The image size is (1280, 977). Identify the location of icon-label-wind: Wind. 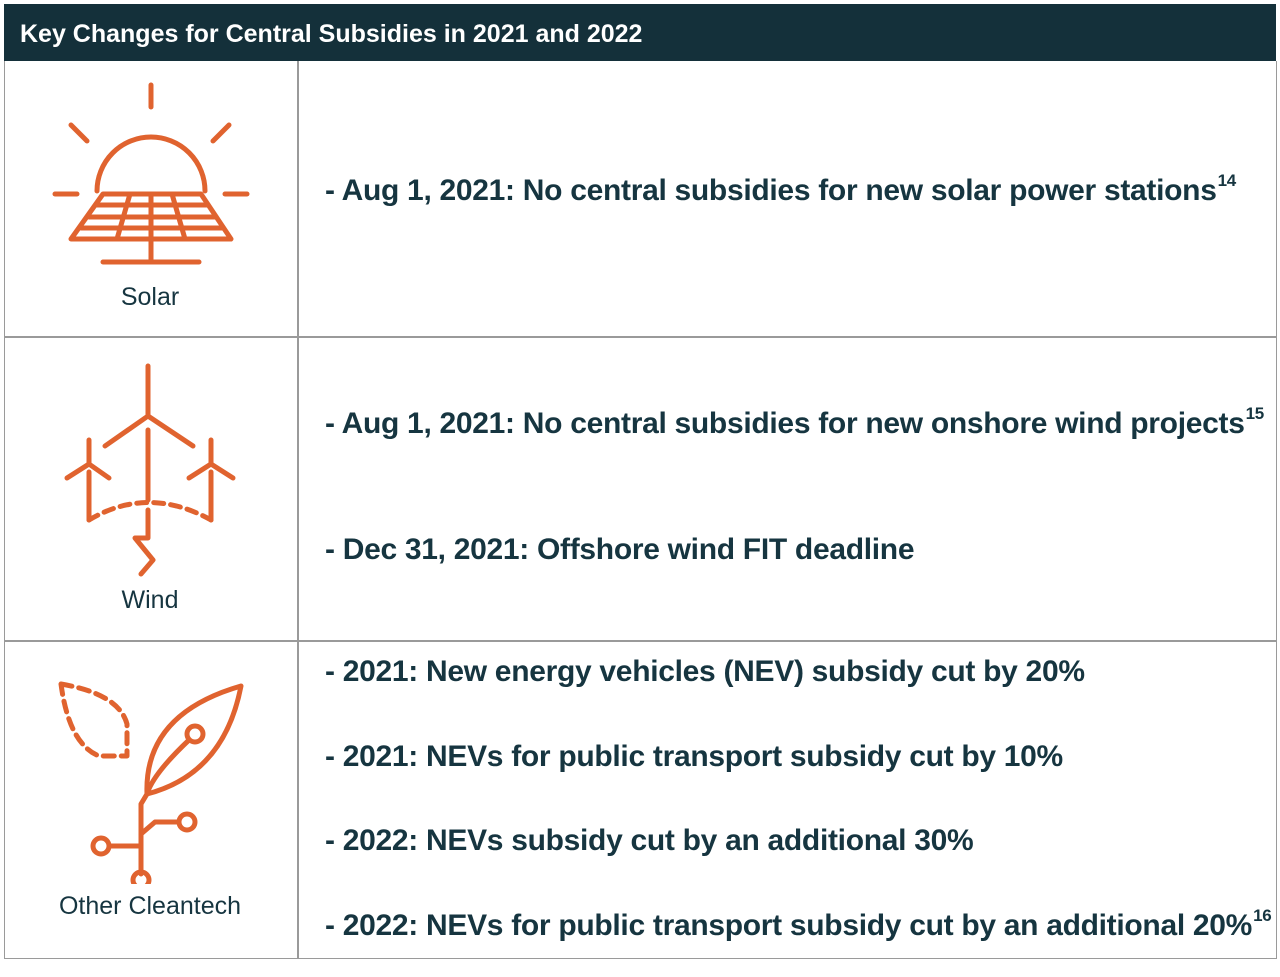
(150, 600).